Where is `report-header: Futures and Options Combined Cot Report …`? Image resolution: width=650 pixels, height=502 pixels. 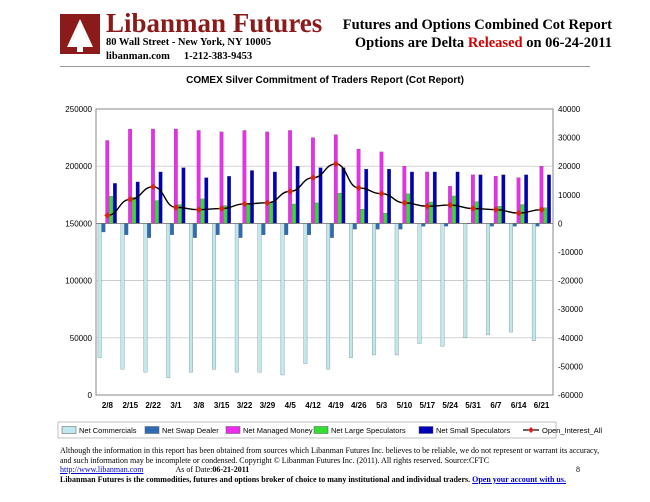
report-header: Futures and Options Combined Cot Report … is located at coordinates (477, 34).